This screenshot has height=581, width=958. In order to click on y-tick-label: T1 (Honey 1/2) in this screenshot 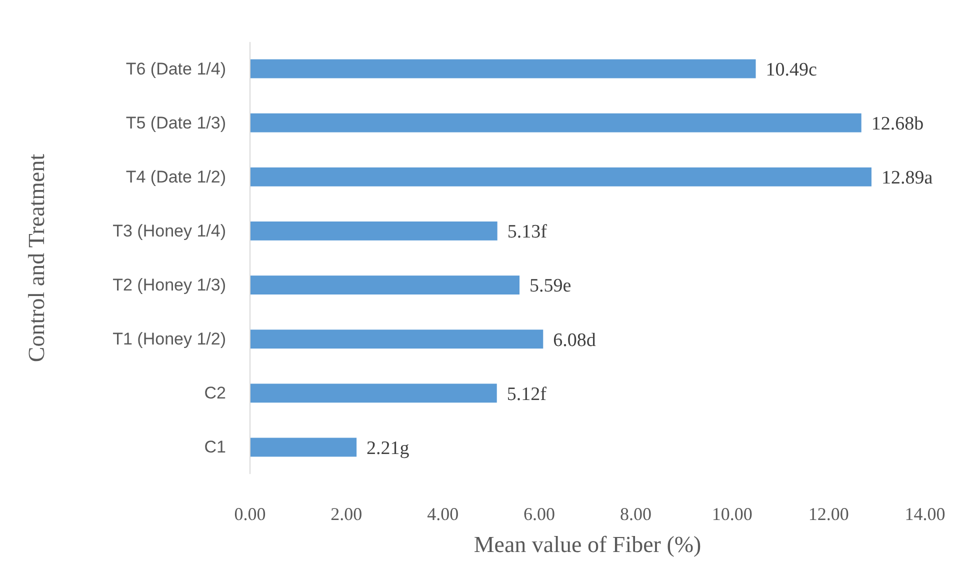, I will do `click(169, 338)`.